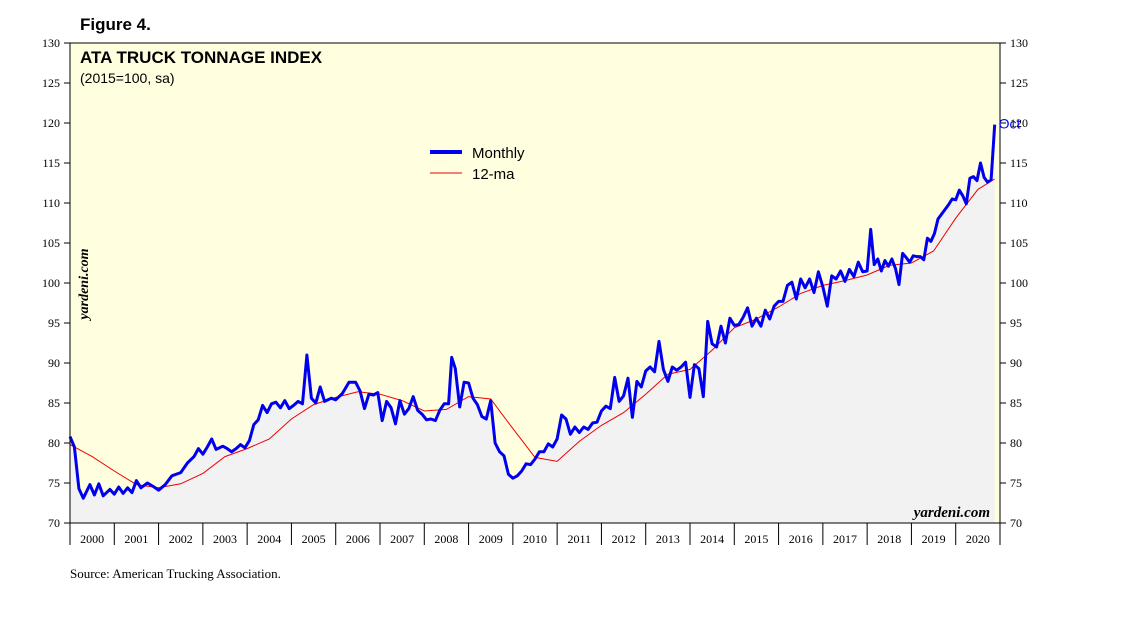 The height and width of the screenshot is (621, 1138). I want to click on y-tick-label-right: 80, so click(1016, 443).